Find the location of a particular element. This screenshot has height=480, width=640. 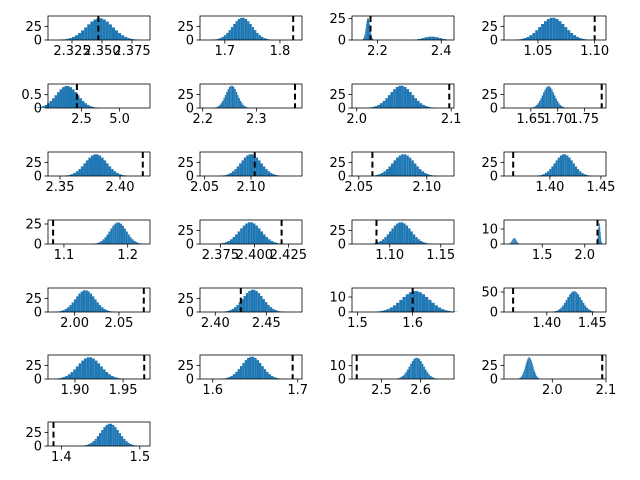

x-tick-label: 2.6 is located at coordinates (420, 390).